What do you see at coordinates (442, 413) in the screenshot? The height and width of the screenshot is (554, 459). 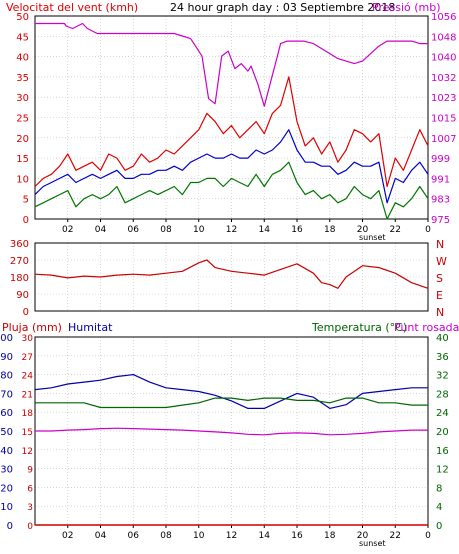 I see `temperature-y-tick-label: 24` at bounding box center [442, 413].